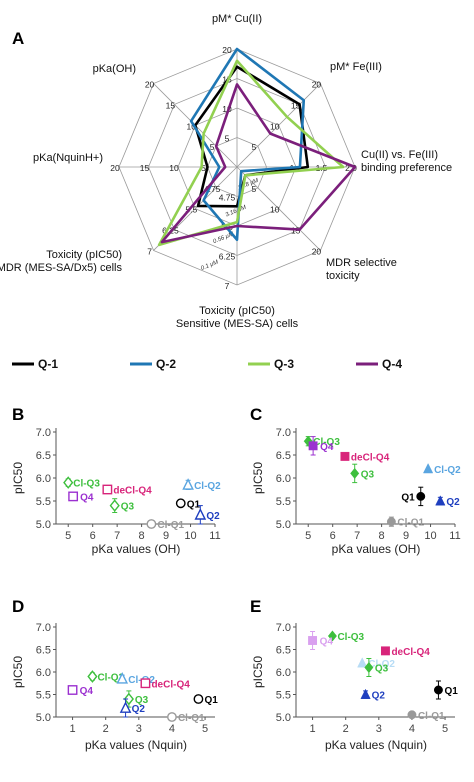 The image size is (474, 782). What do you see at coordinates (18, 414) in the screenshot?
I see `panel-letter-b: B` at bounding box center [18, 414].